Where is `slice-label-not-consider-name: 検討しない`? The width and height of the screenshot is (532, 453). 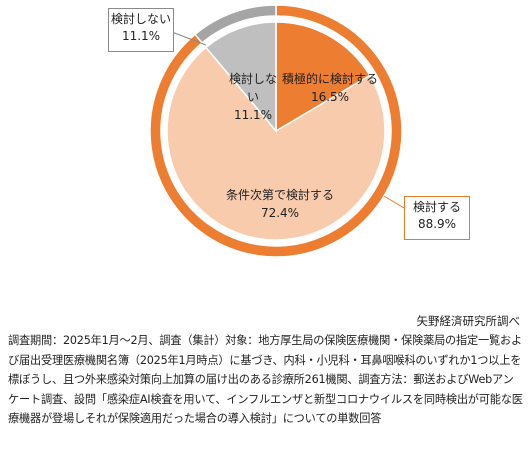
slice-label-not-consider-name: 検討しない is located at coordinates (252, 88).